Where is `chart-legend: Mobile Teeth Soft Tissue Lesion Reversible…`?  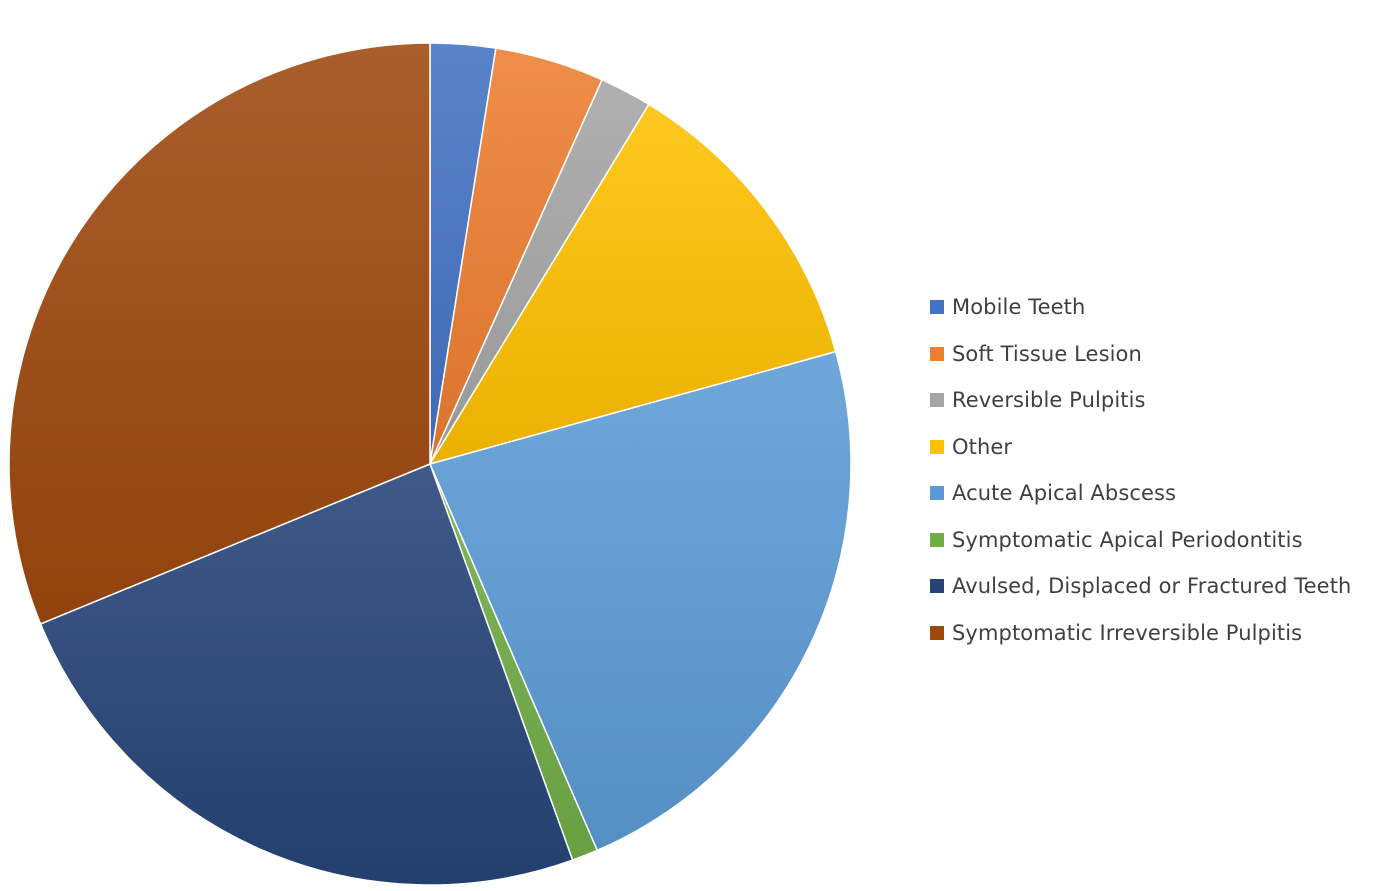 chart-legend: Mobile Teeth Soft Tissue Lesion Reversible… is located at coordinates (1140, 470).